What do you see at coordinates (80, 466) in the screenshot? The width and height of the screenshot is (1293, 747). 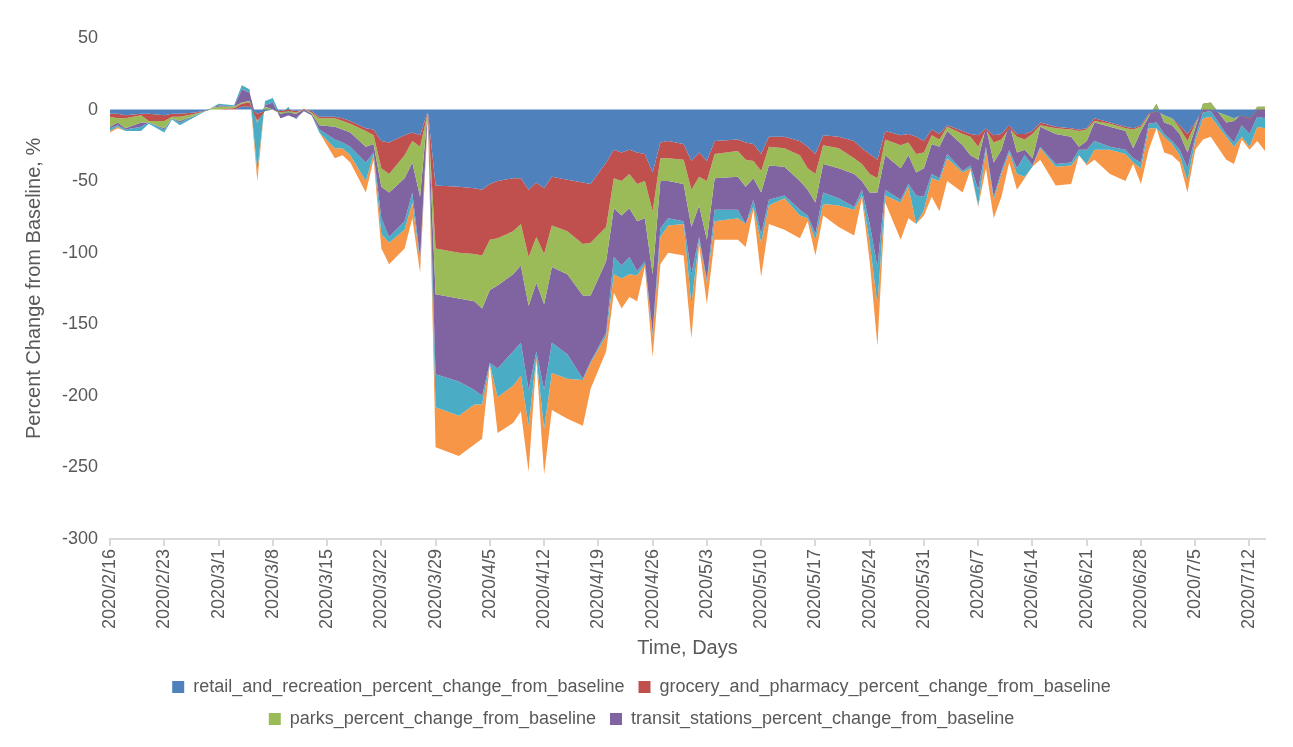 I see `y-tick-label: -250` at bounding box center [80, 466].